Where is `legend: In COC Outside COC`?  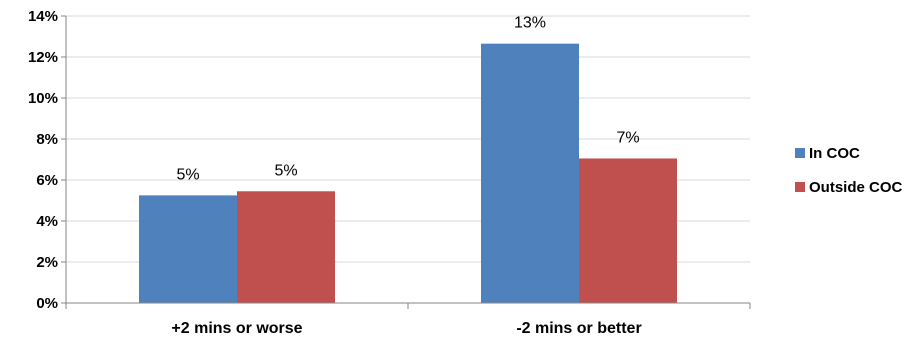 legend: In COC Outside COC is located at coordinates (849, 170).